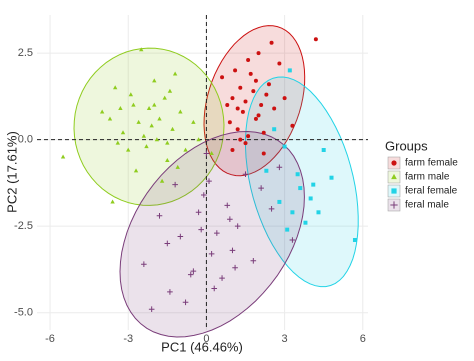  What do you see at coordinates (128, 339) in the screenshot?
I see `x-tick-label: -3` at bounding box center [128, 339].